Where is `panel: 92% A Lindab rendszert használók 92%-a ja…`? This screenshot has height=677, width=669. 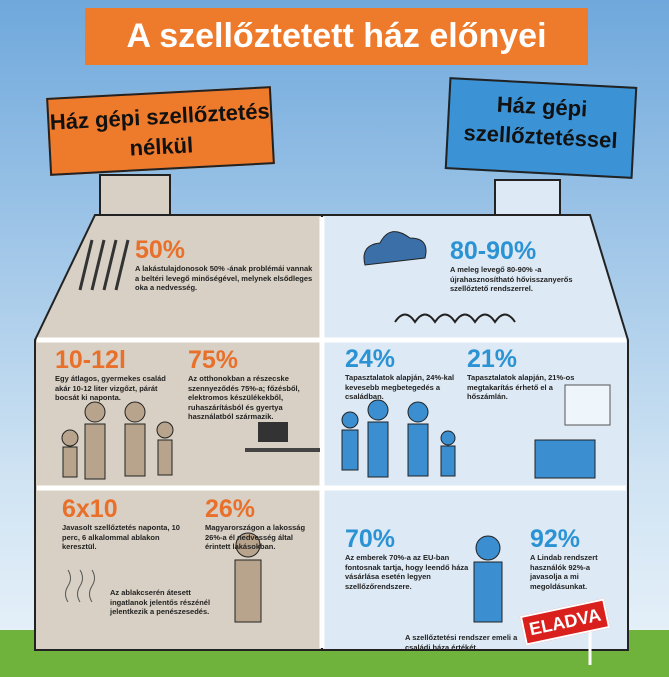 panel: 92% A Lindab rendszert használók 92%-a ja… is located at coordinates (572, 558).